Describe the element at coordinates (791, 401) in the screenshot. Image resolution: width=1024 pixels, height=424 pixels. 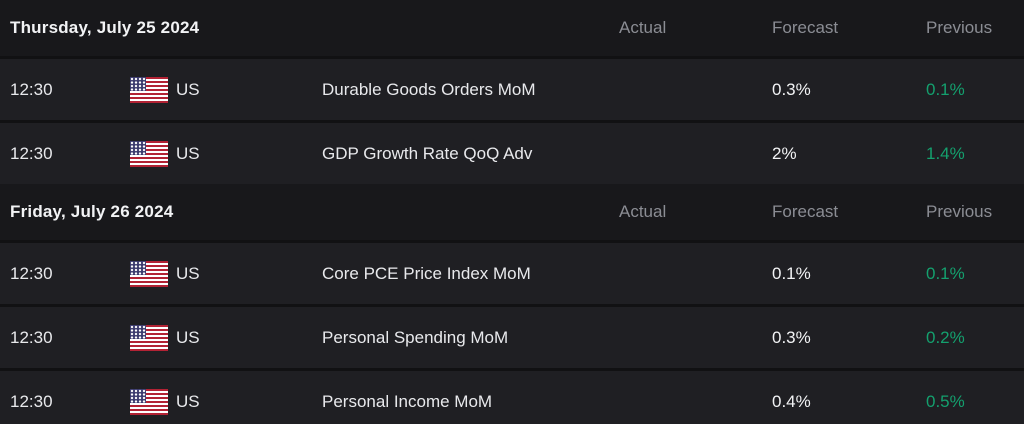
I see `forecast-value: 0.4%` at that location.